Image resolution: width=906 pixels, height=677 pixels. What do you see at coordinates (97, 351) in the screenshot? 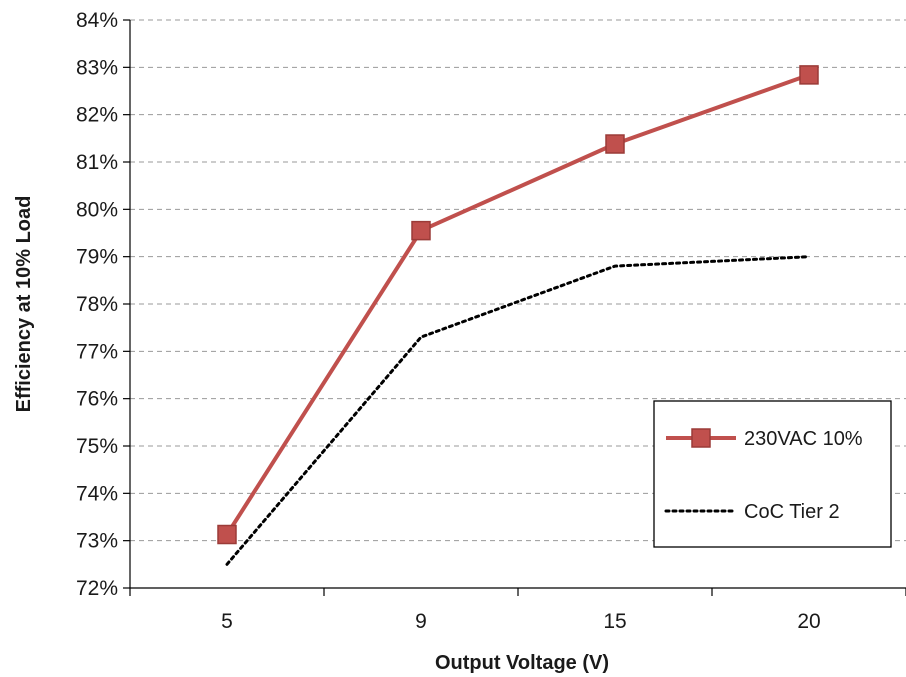
I see `y-tick-label-5: 77%` at bounding box center [97, 351].